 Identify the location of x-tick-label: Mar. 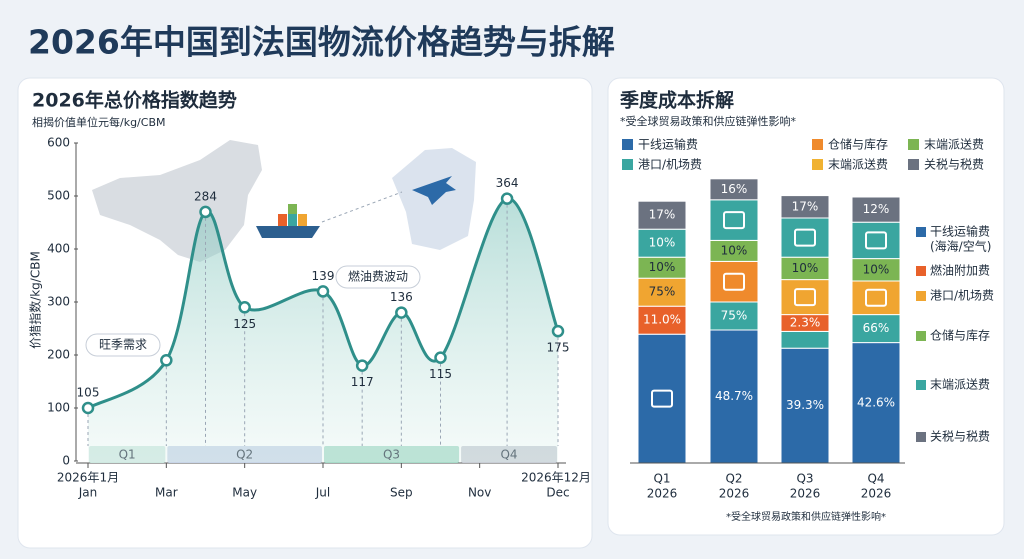
(166, 493).